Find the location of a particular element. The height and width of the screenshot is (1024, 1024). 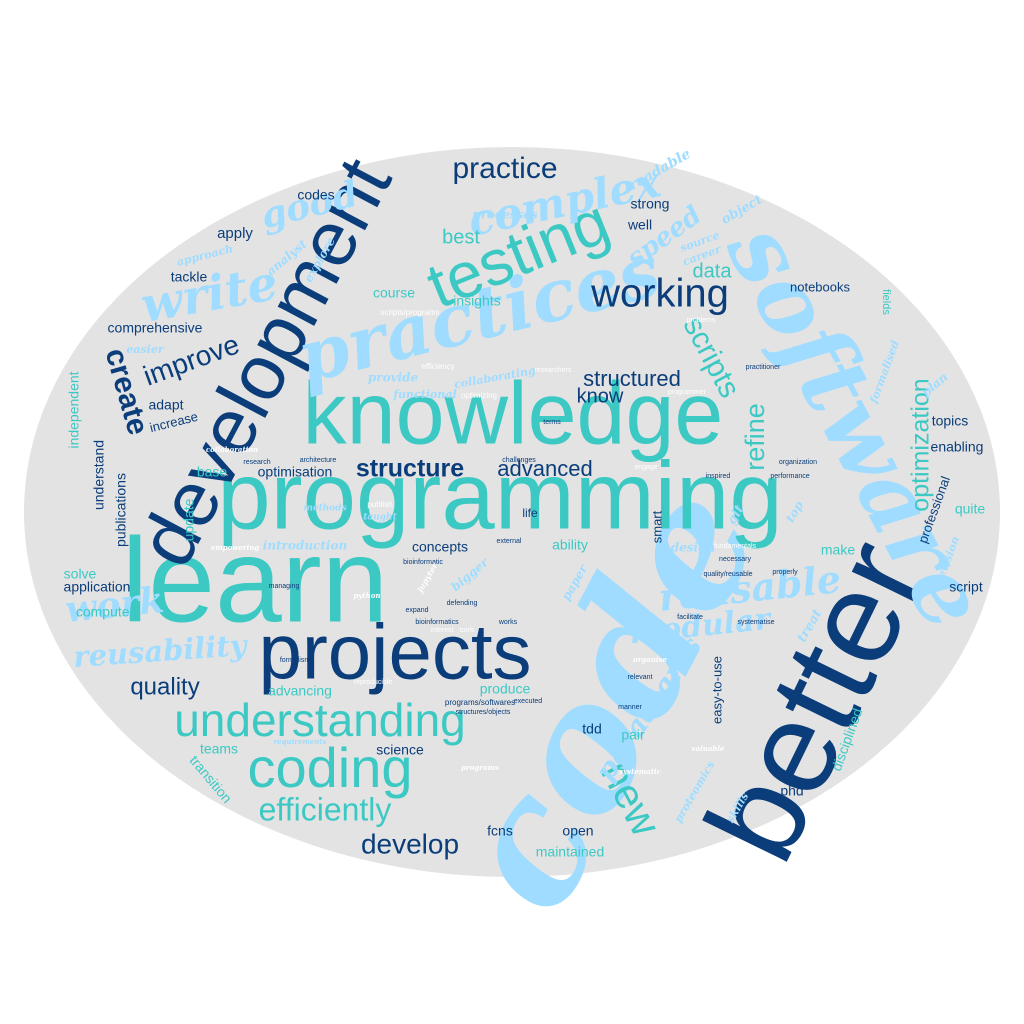

word-collaboration: collaboration is located at coordinates (232, 449).